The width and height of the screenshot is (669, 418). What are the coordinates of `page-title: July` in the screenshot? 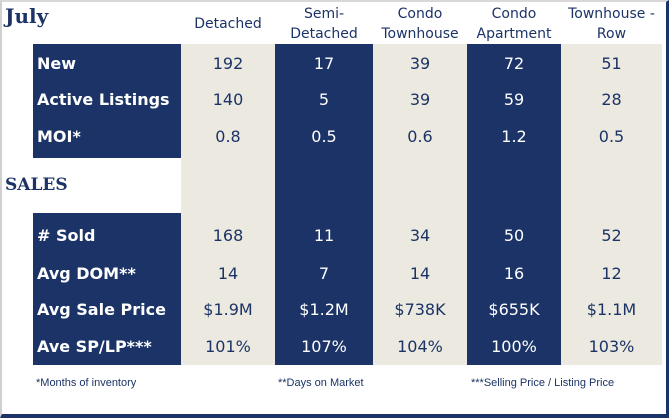 It's located at (27, 16).